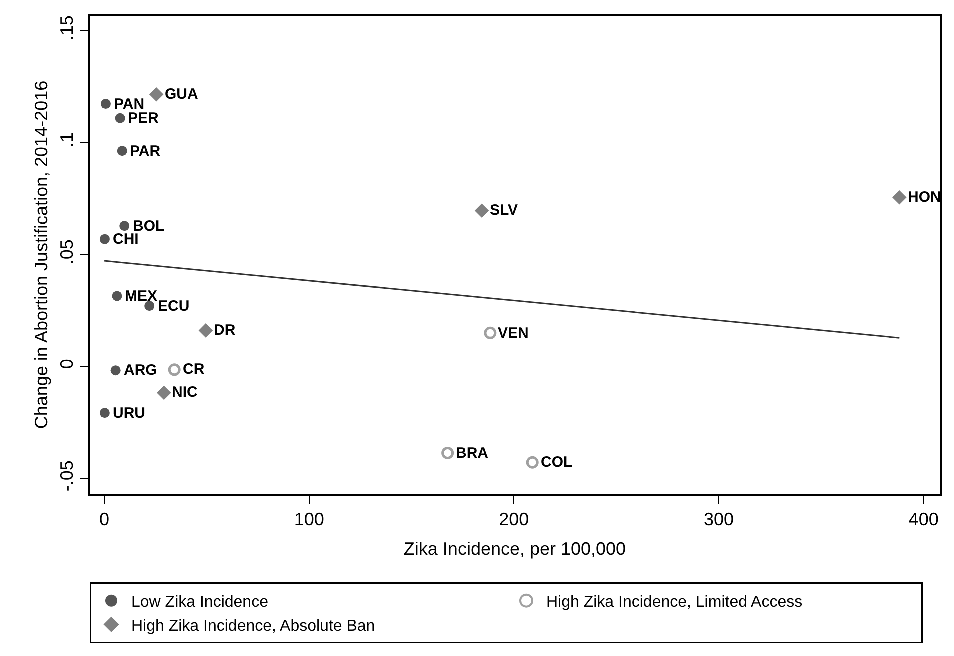  What do you see at coordinates (67, 28) in the screenshot?
I see `y-tick-label: .15` at bounding box center [67, 28].